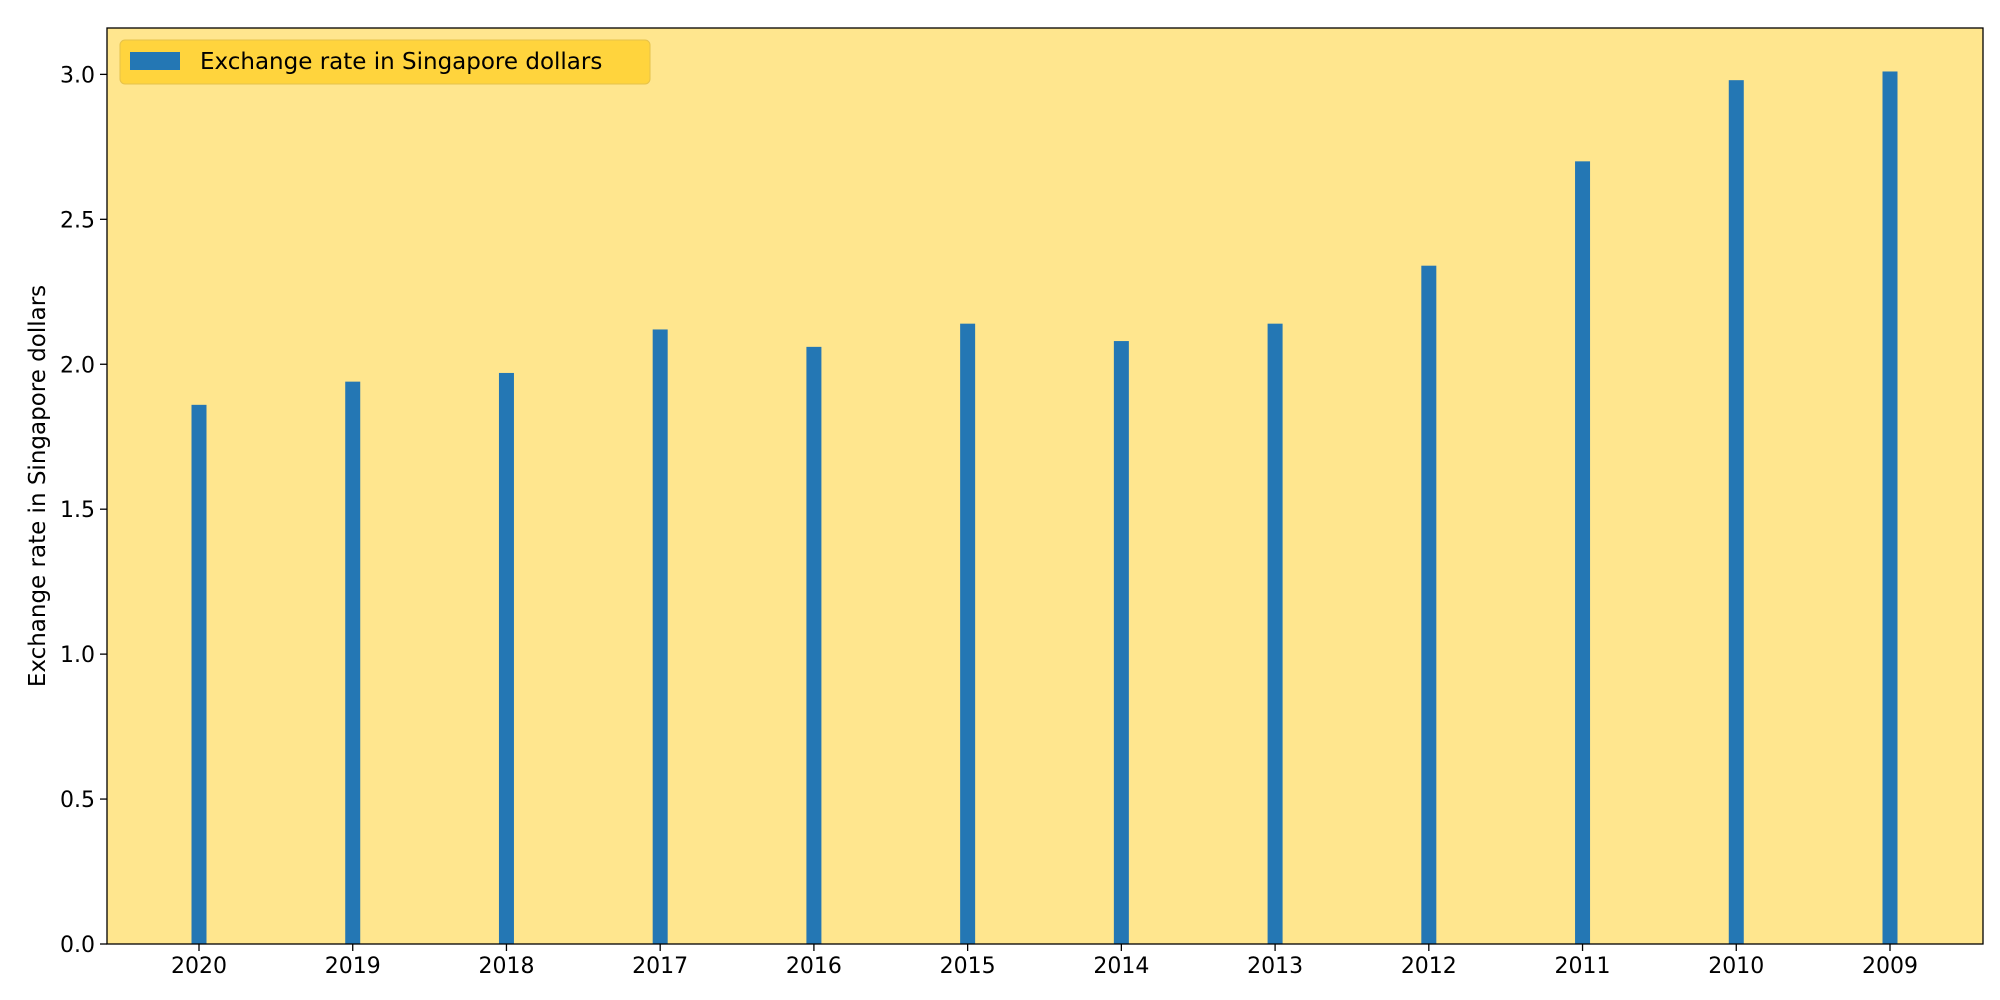 Image resolution: width=2000 pixels, height=1000 pixels. I want to click on y-tick-label: 2.5, so click(77, 220).